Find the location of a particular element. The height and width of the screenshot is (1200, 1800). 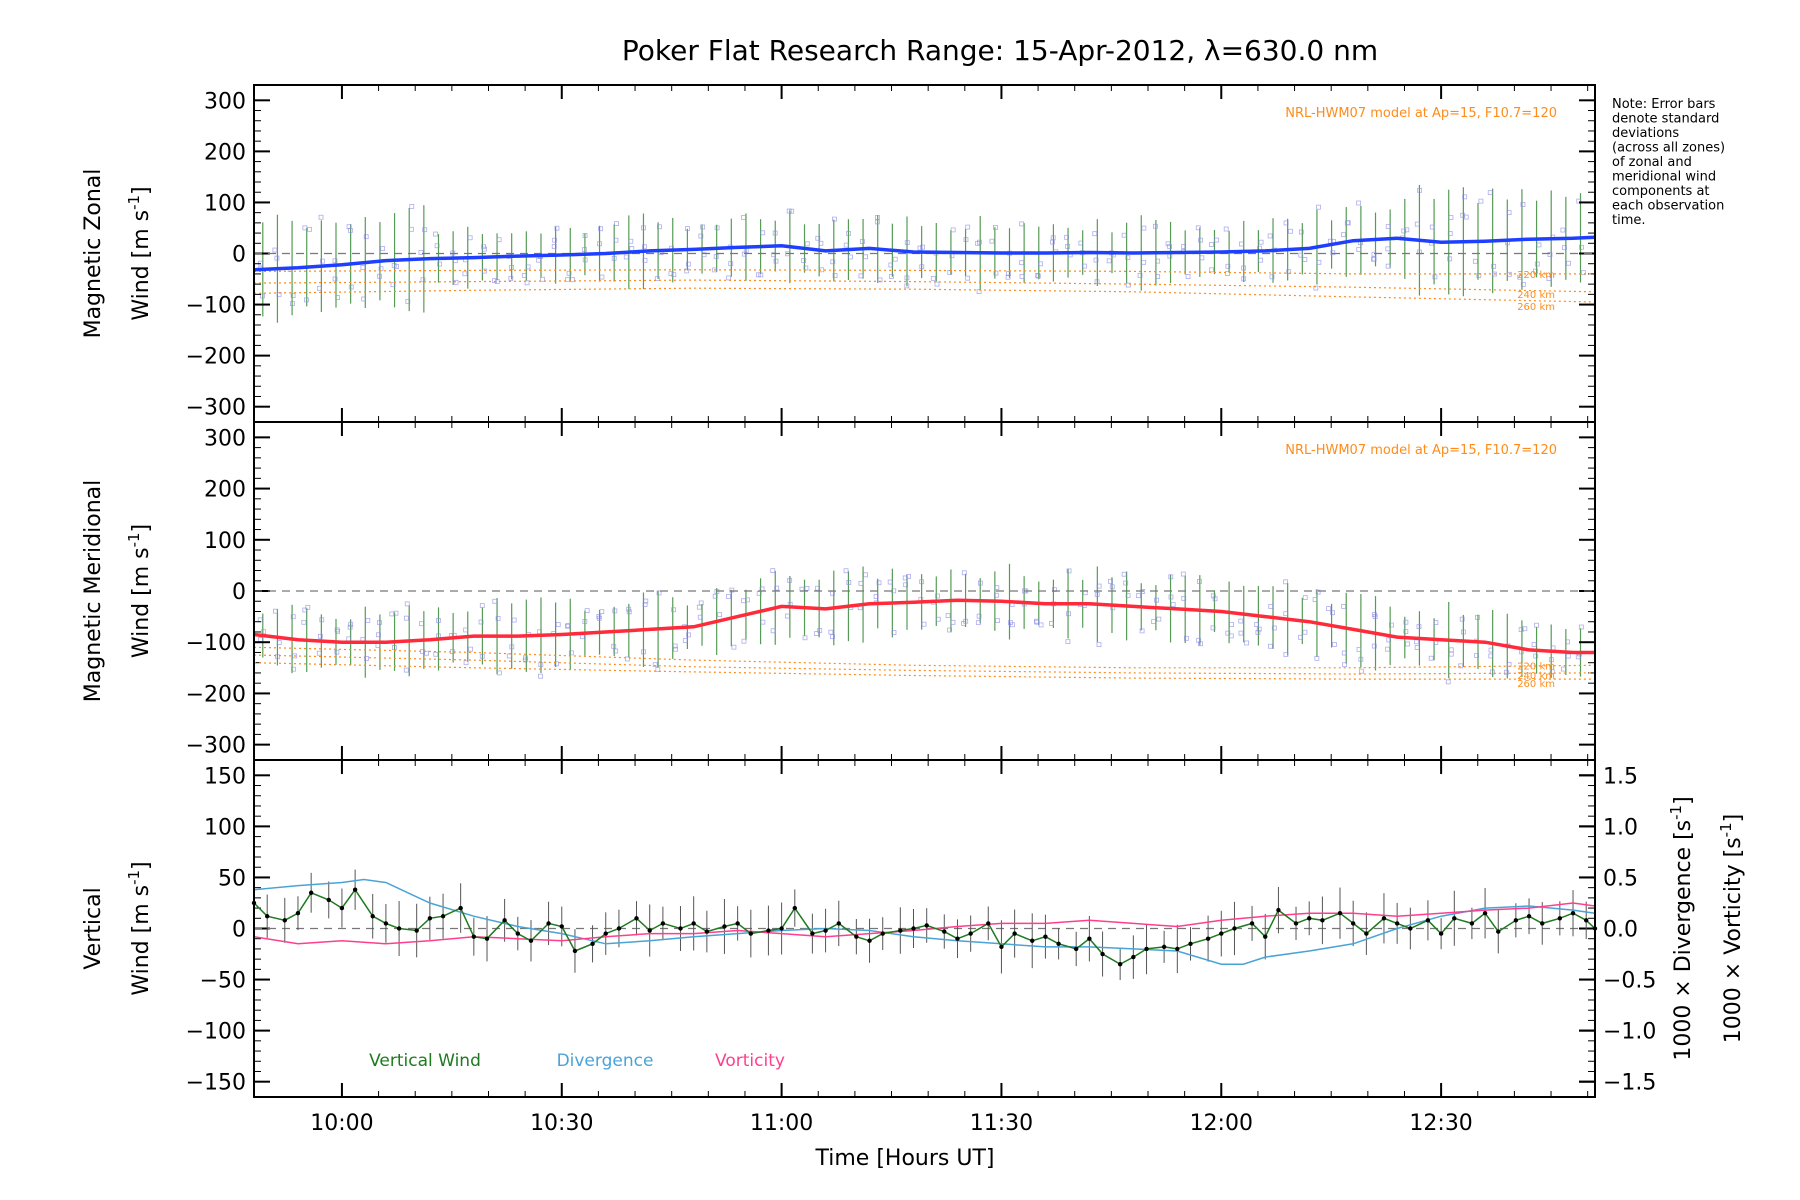

x-tick-label: 10:30 is located at coordinates (561, 1123).